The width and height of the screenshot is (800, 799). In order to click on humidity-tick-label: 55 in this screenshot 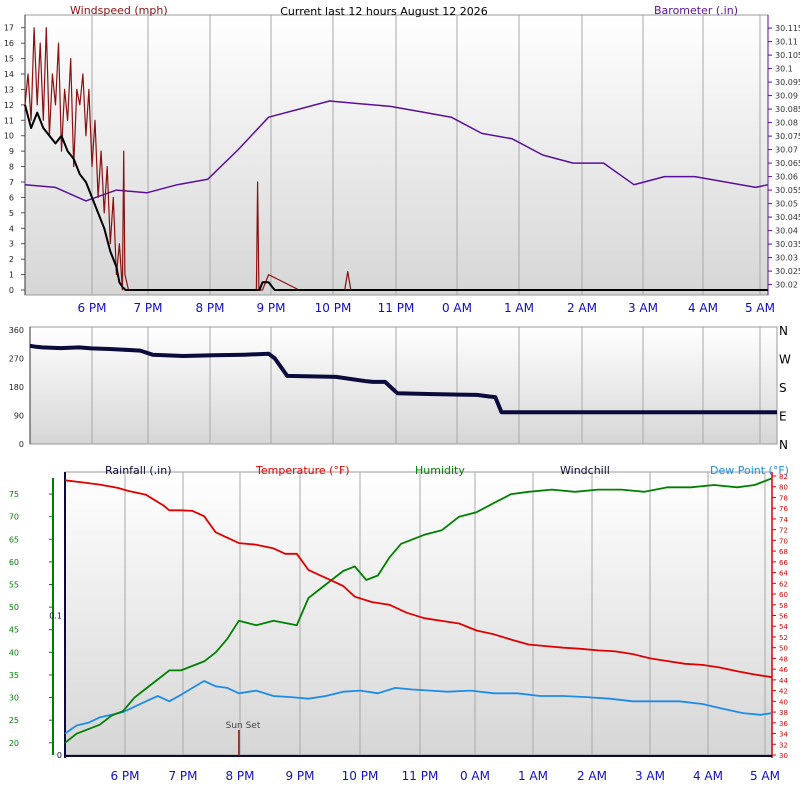, I will do `click(14, 585)`.